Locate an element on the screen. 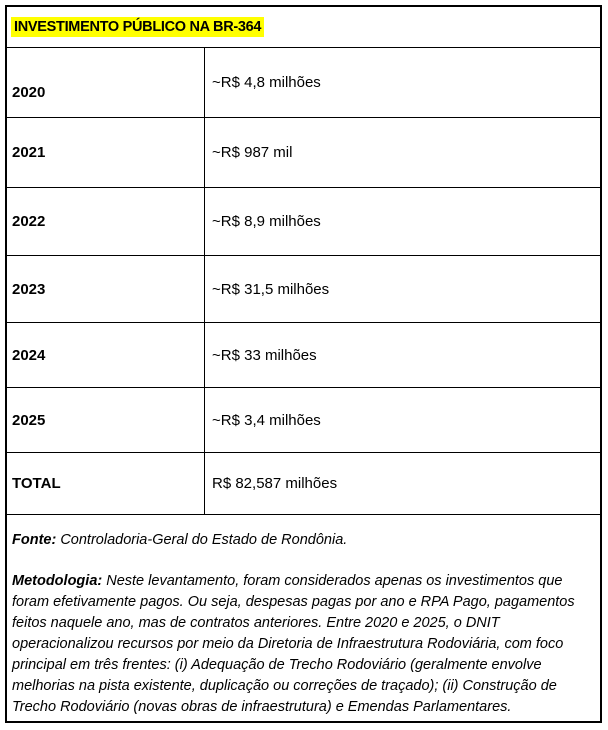 This screenshot has width=608, height=730. table-row-2021: 2021 ~R$ 987 mil is located at coordinates (303, 153).